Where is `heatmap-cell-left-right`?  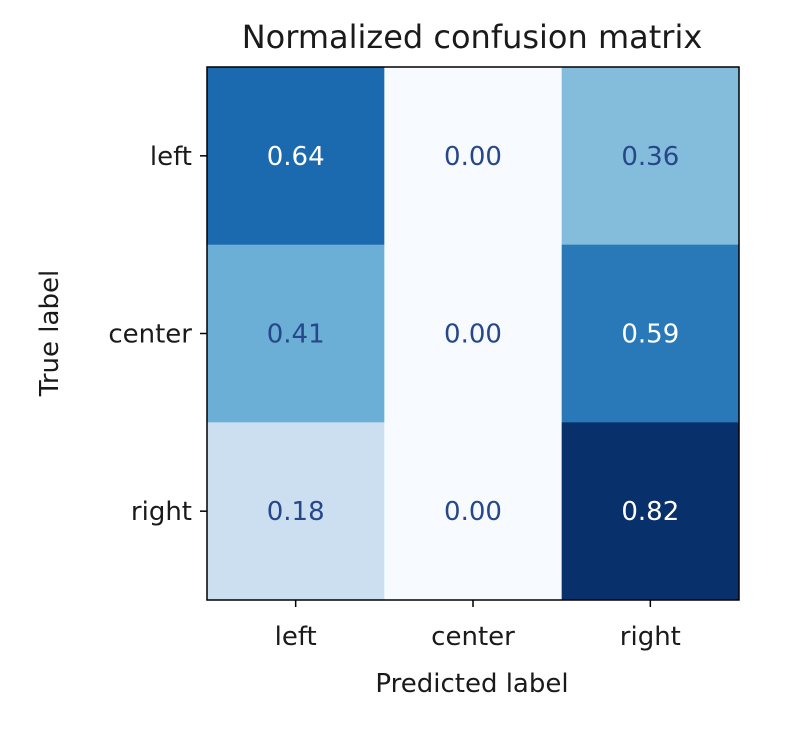
heatmap-cell-left-right is located at coordinates (650, 156).